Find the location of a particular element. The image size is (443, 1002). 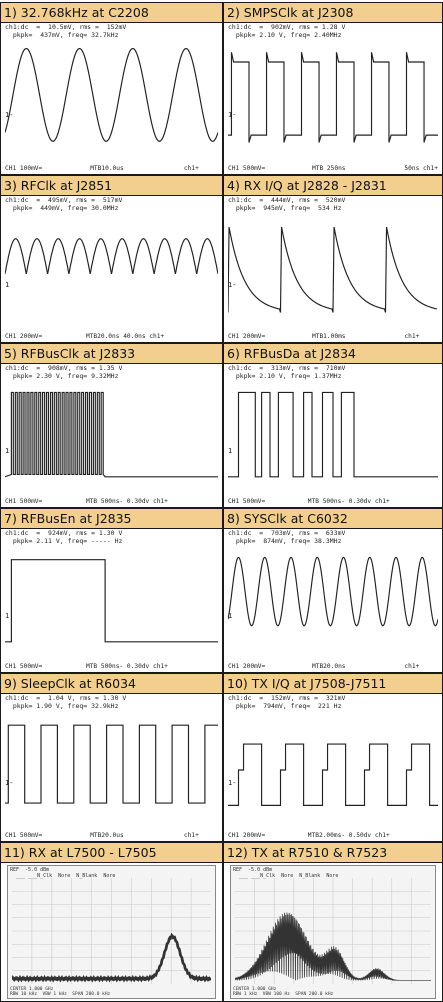

footer-setting: MTB1.00ms is located at coordinates (329, 336).